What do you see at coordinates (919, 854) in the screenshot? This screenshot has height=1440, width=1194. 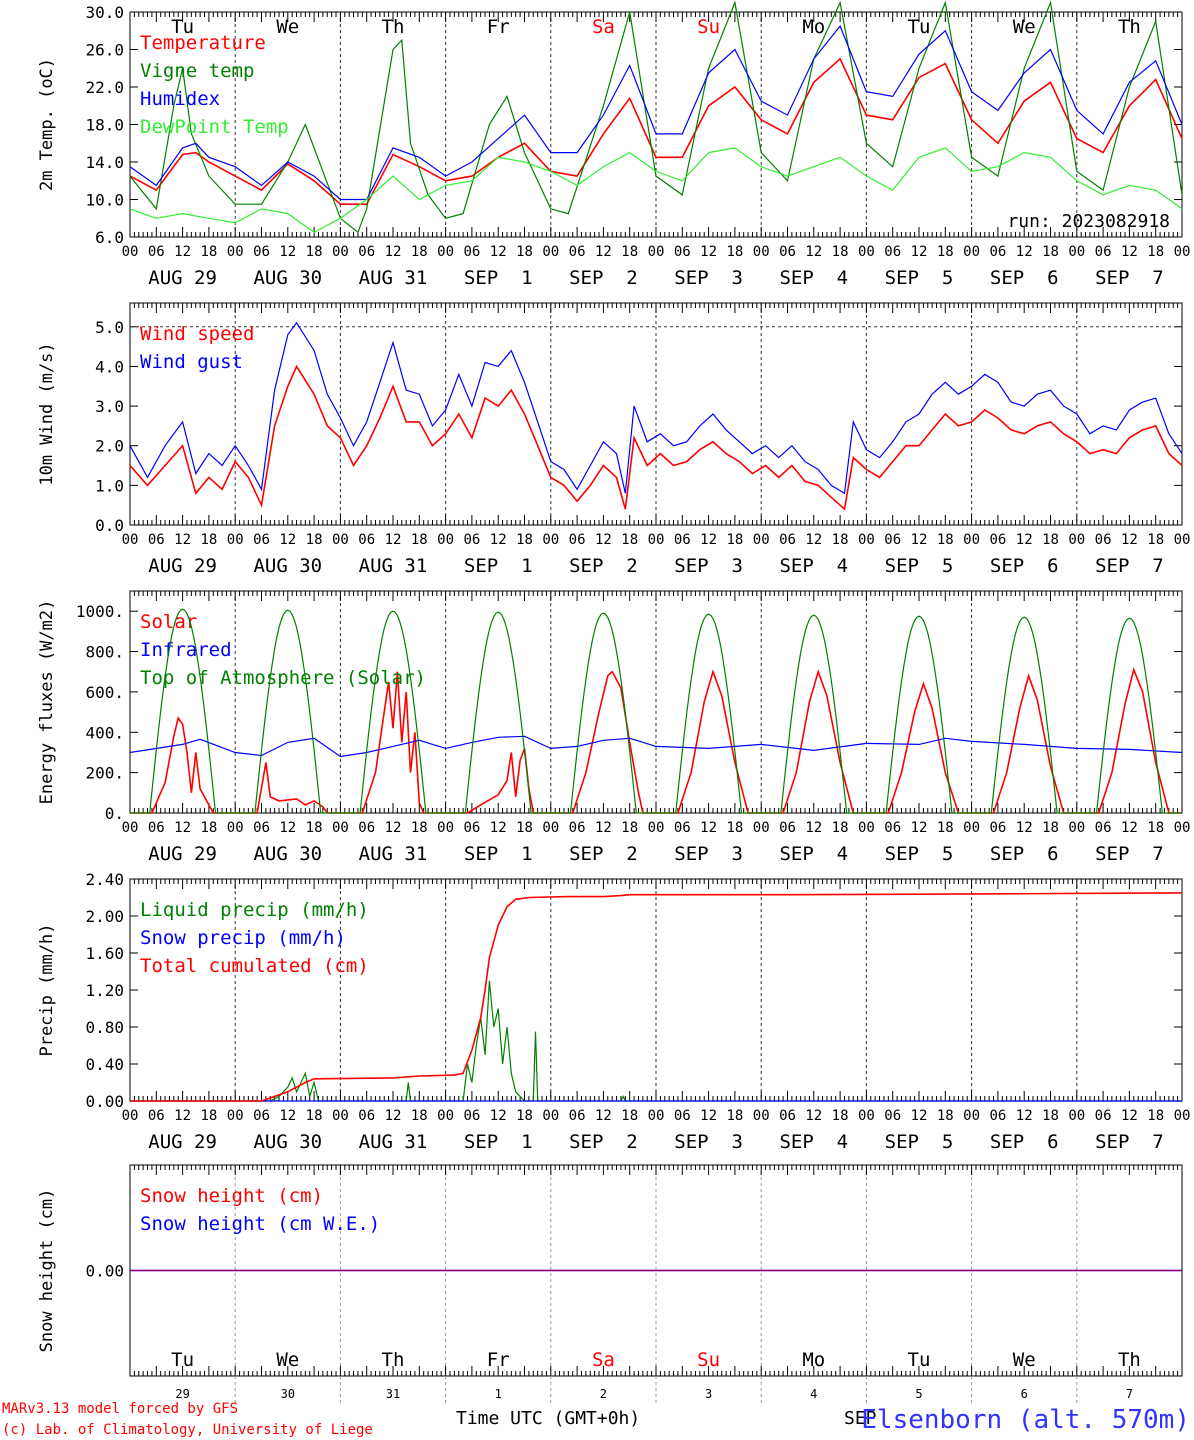 I see `date-label: SEP 5` at bounding box center [919, 854].